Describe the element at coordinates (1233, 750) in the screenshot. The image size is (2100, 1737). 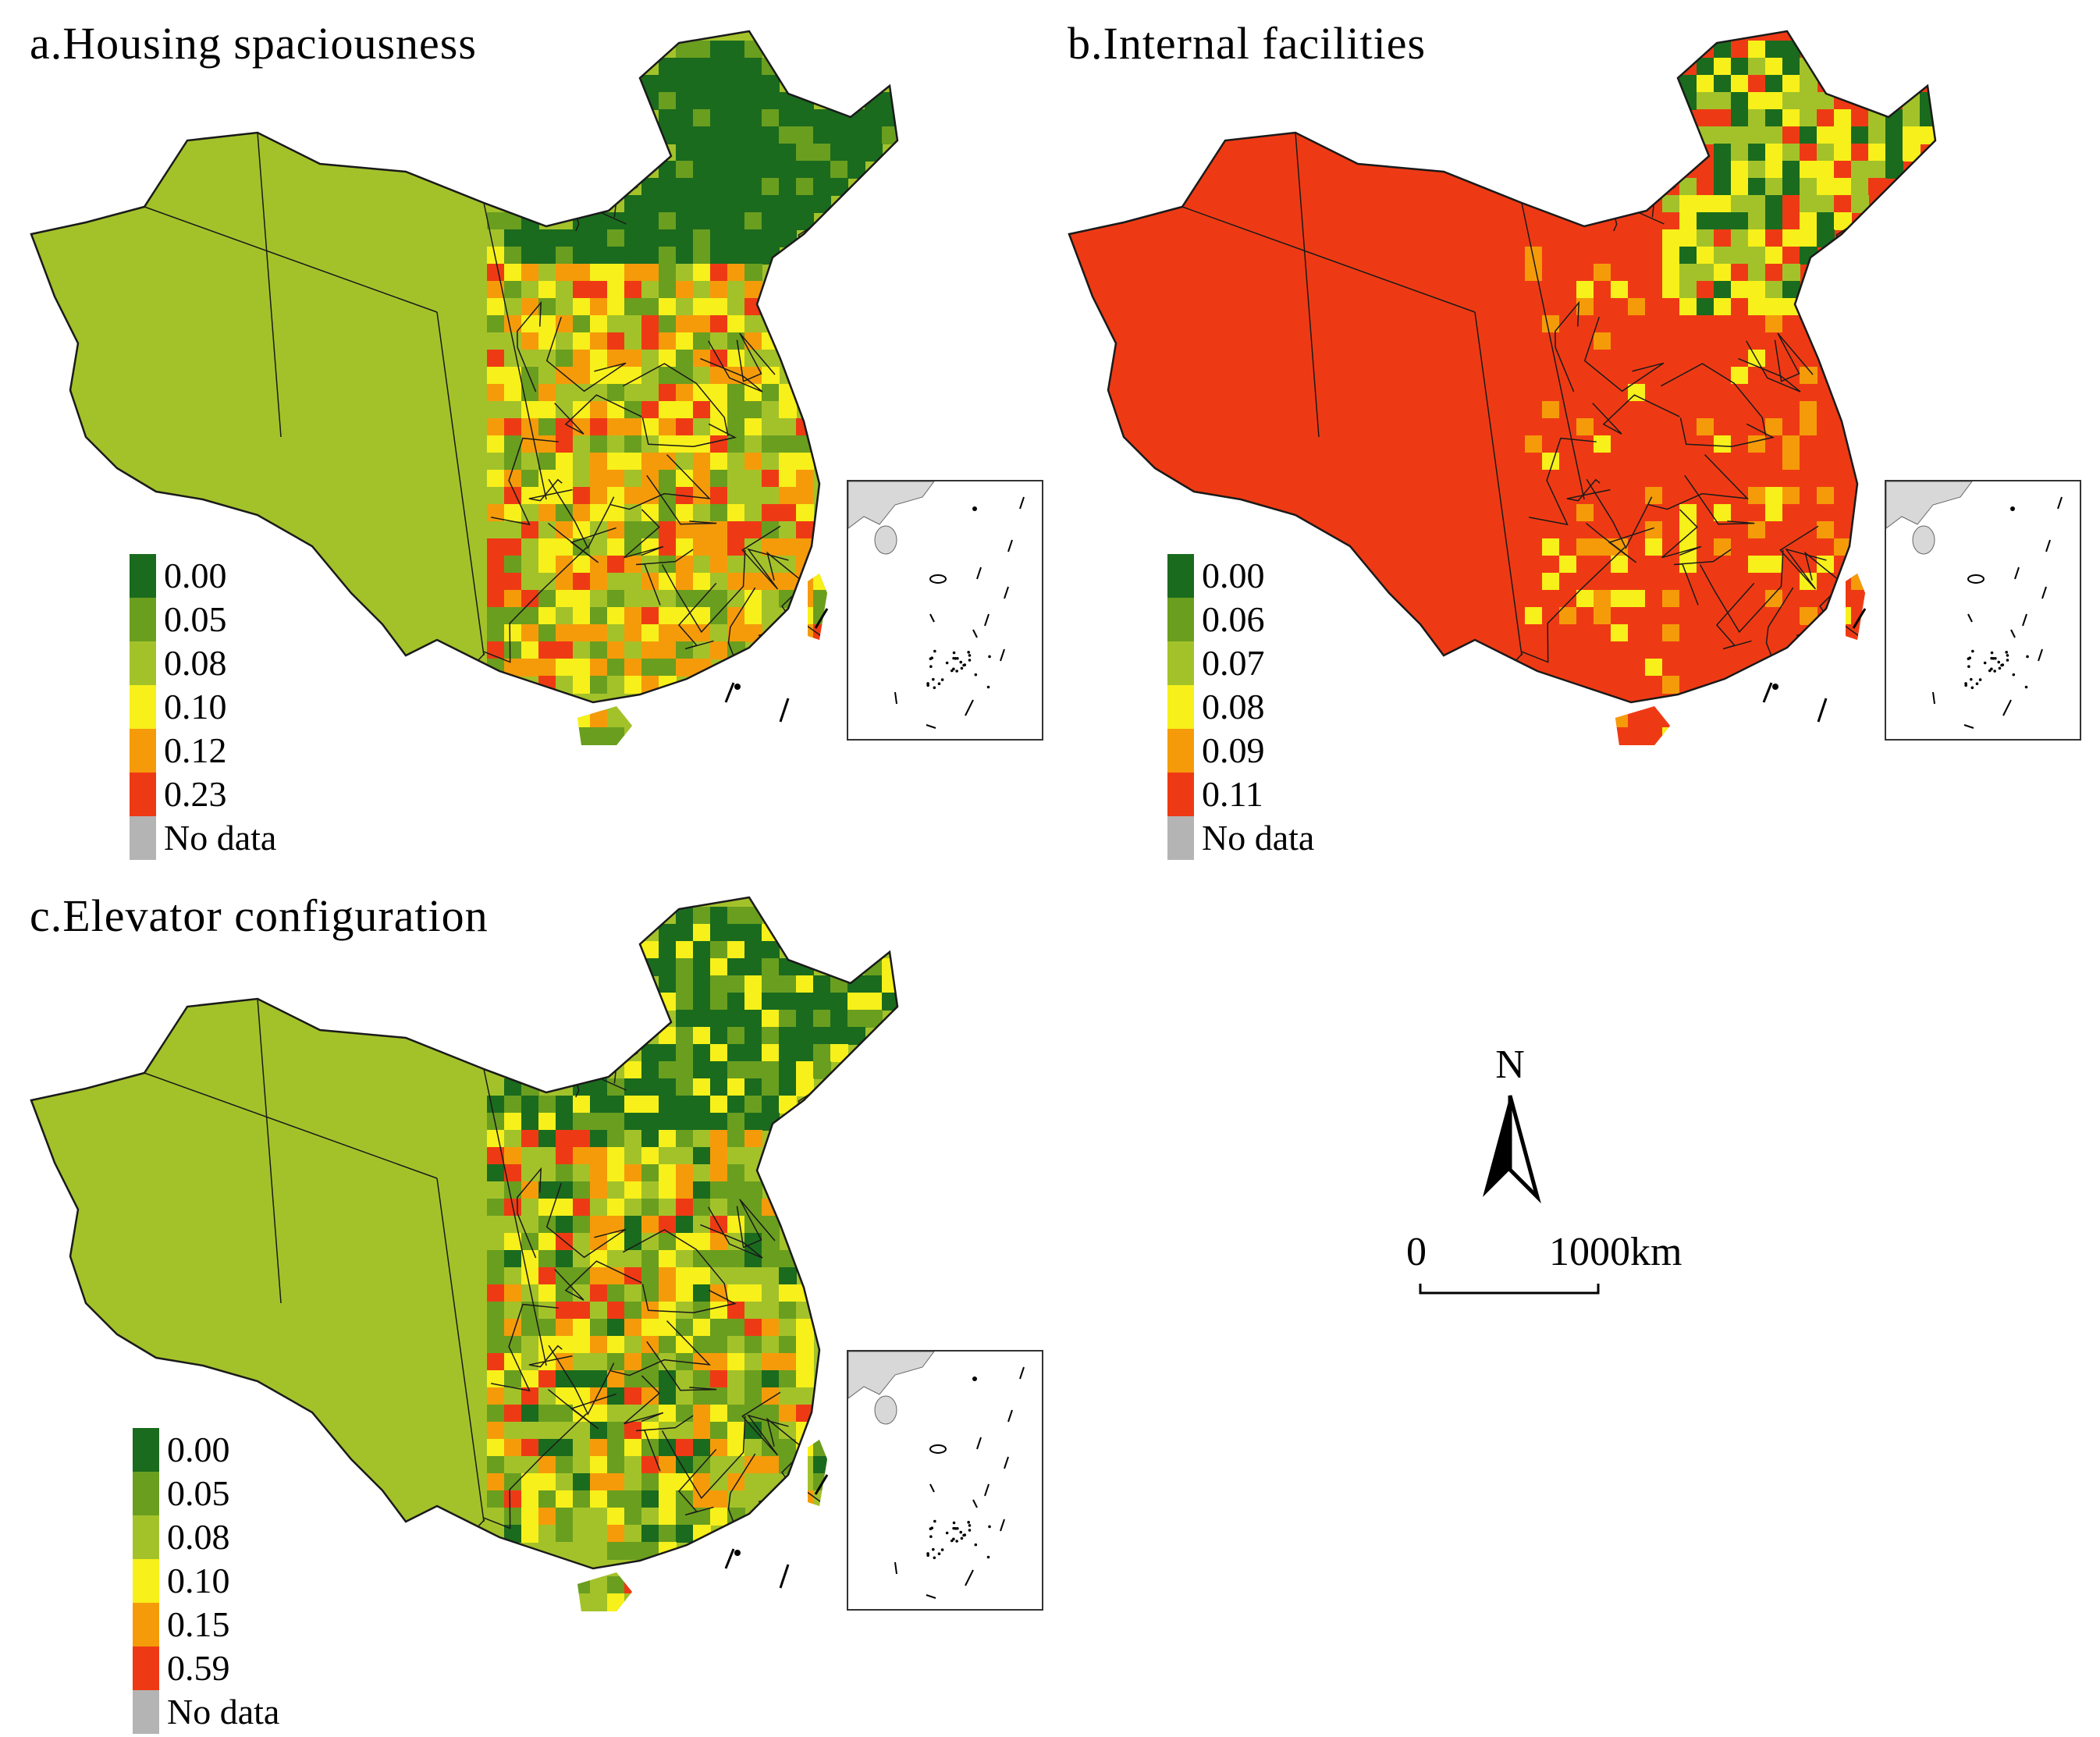
I see `legend-label: 0.09` at that location.